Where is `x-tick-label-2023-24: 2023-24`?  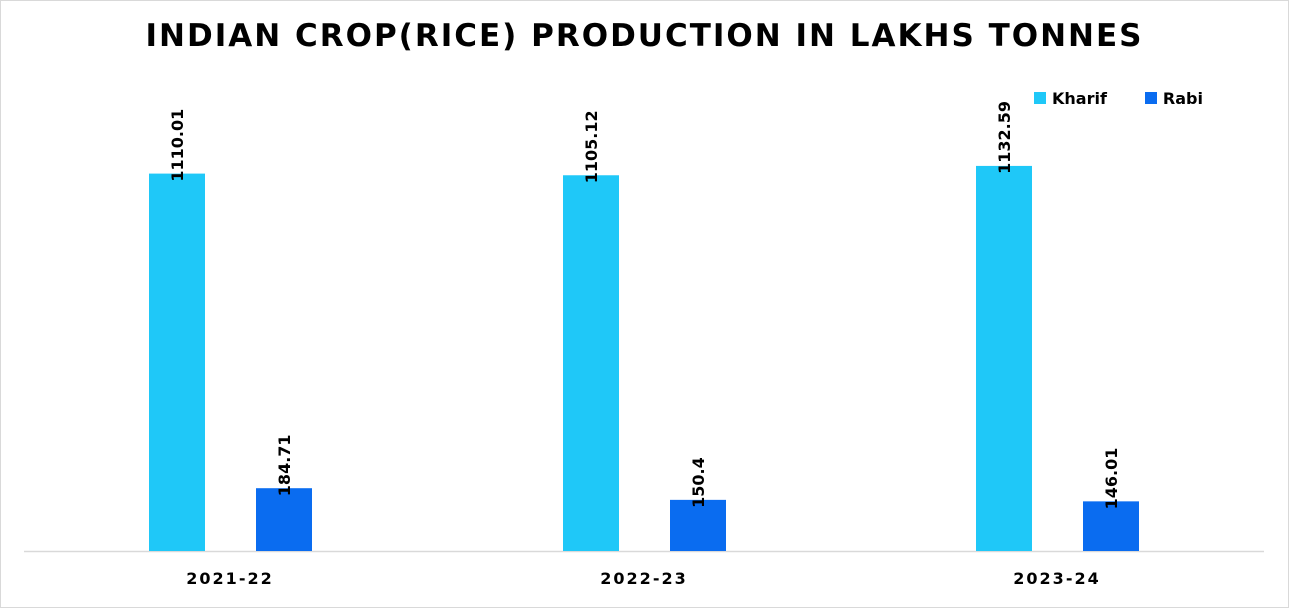 x-tick-label-2023-24: 2023-24 is located at coordinates (1056, 578).